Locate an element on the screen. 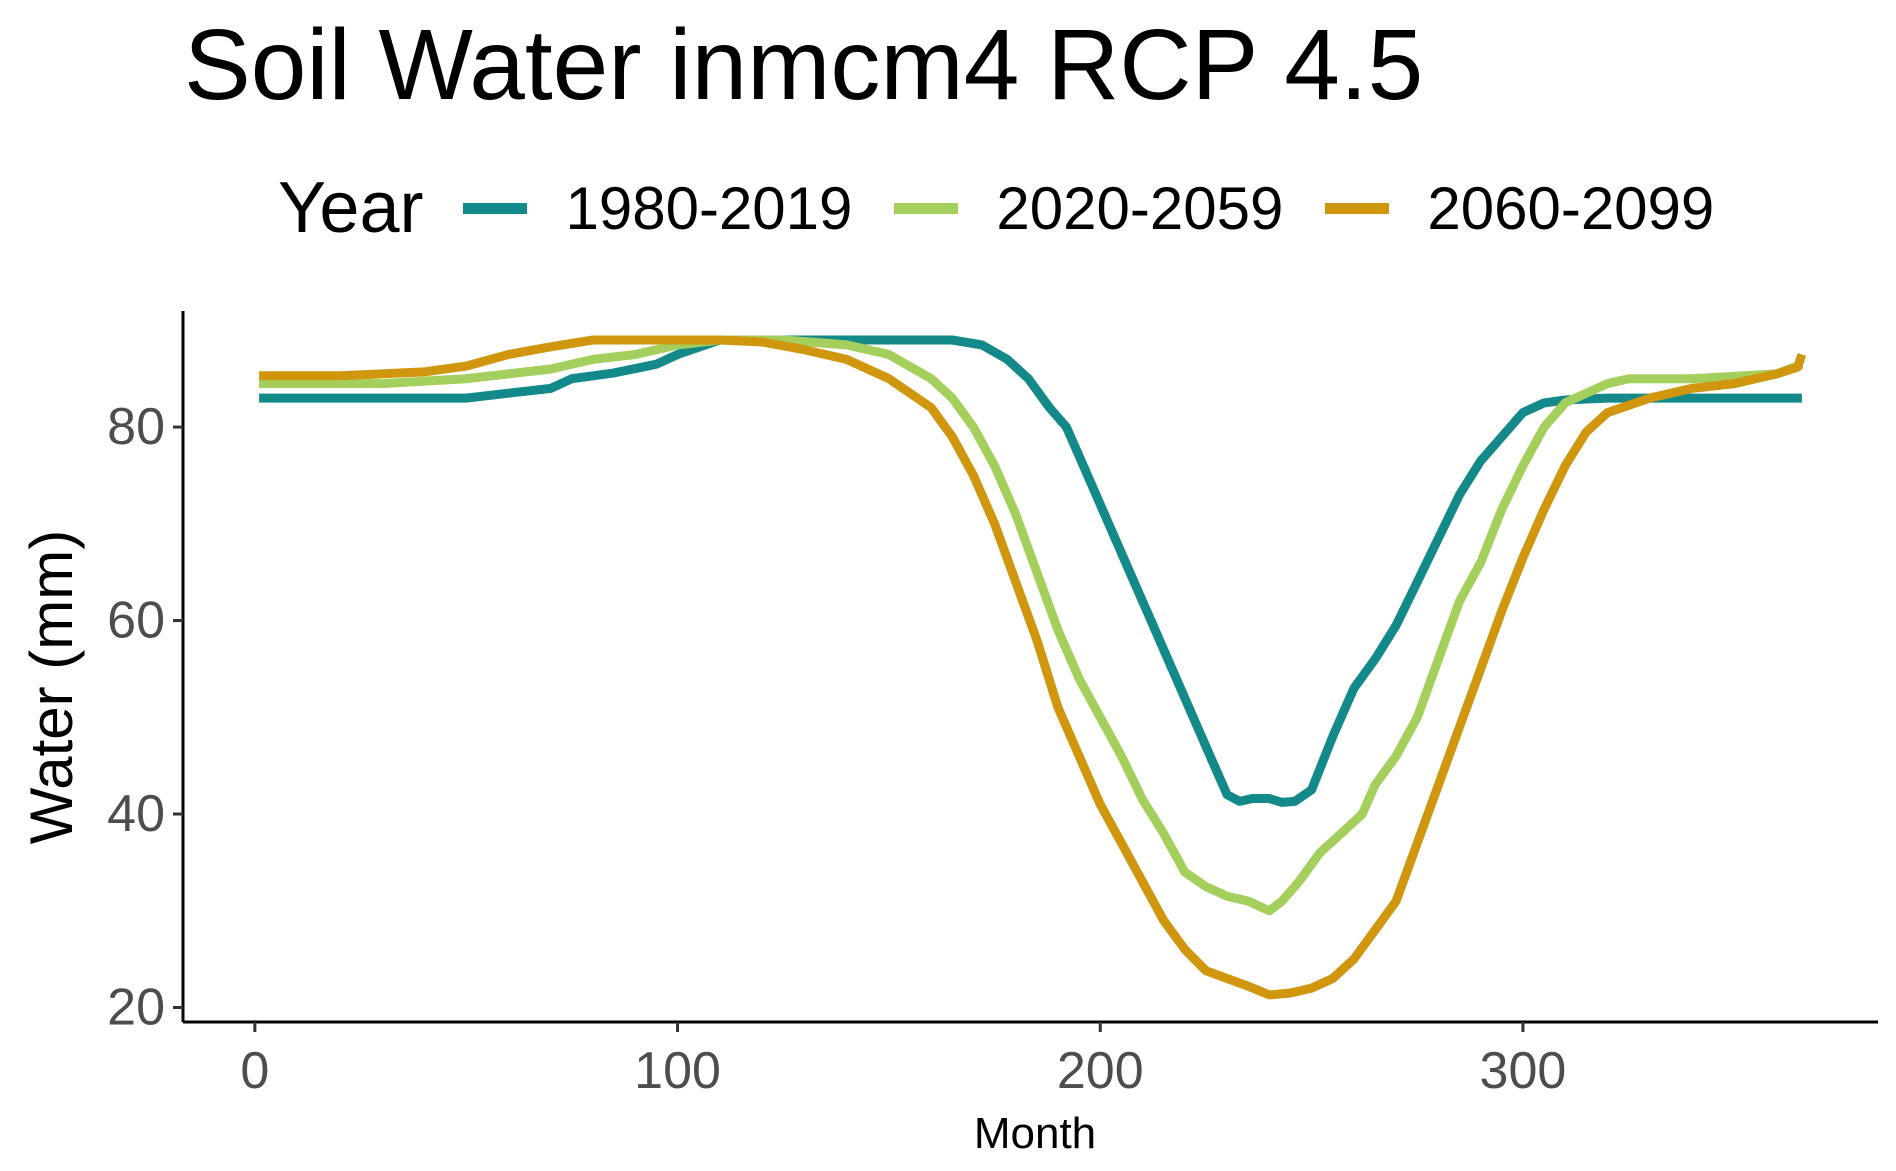 The height and width of the screenshot is (1171, 1896). legend-item-2020-2059: 2020-2059 is located at coordinates (1088, 208).